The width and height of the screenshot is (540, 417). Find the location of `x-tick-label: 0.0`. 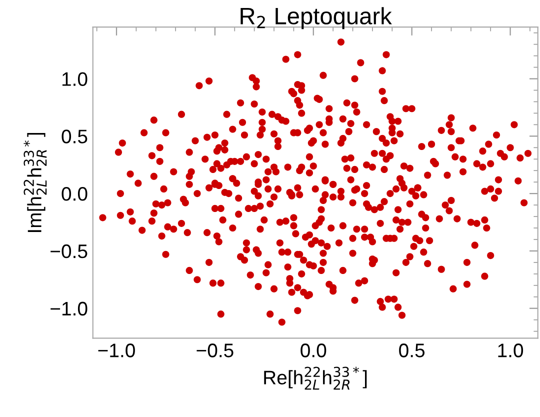

x-tick-label: 0.0 is located at coordinates (313, 351).